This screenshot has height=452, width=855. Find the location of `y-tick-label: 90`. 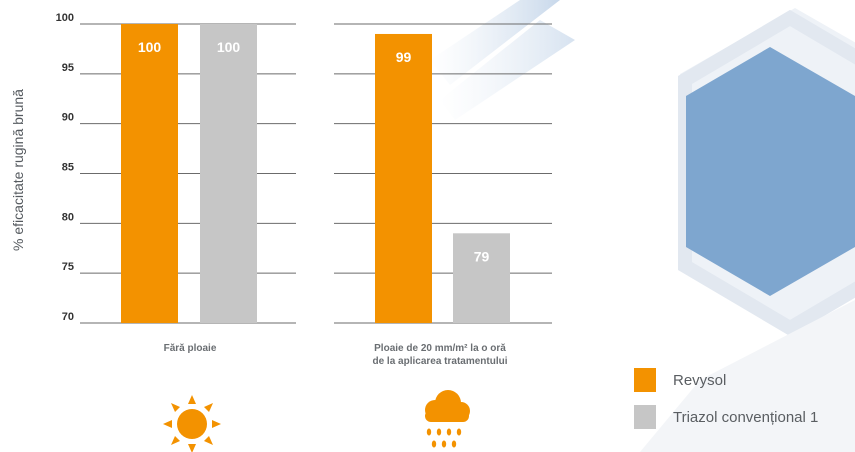

y-tick-label: 90 is located at coordinates (68, 118).